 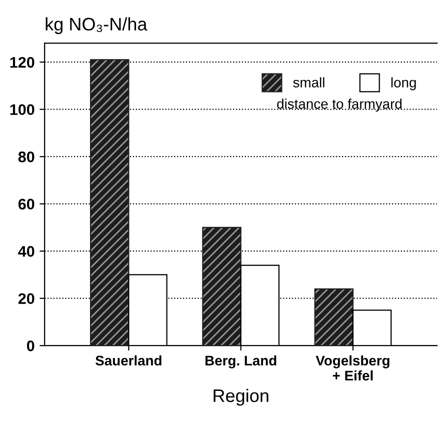 I want to click on legend-label: long, so click(x=403, y=83).